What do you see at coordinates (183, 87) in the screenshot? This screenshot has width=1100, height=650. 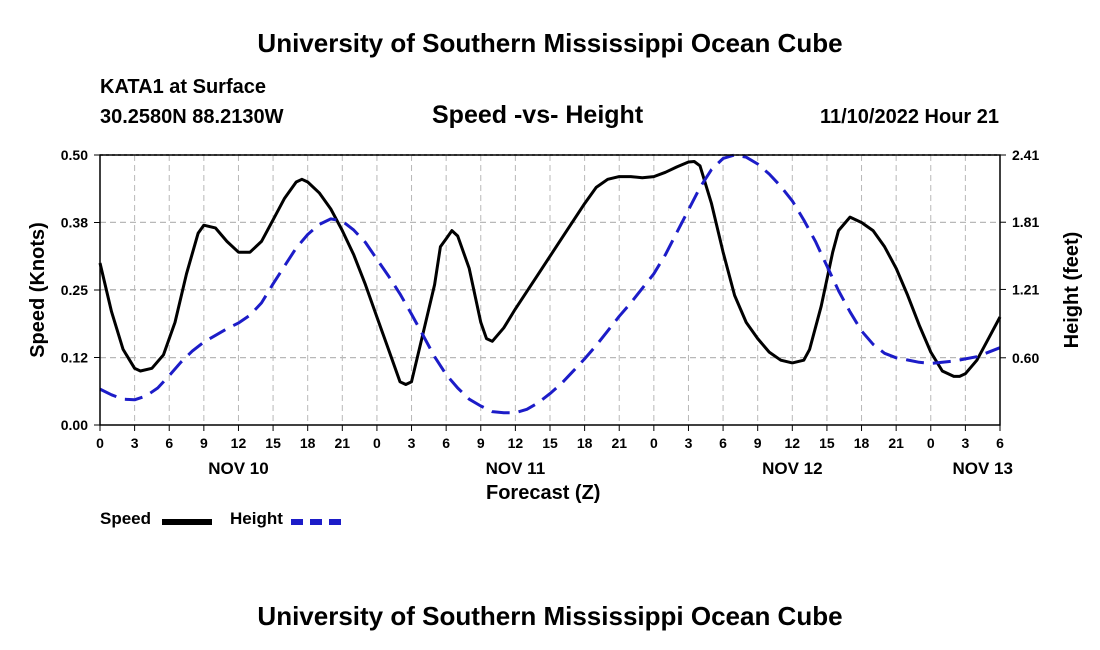 I see `station-name: KATA1 at Surface` at bounding box center [183, 87].